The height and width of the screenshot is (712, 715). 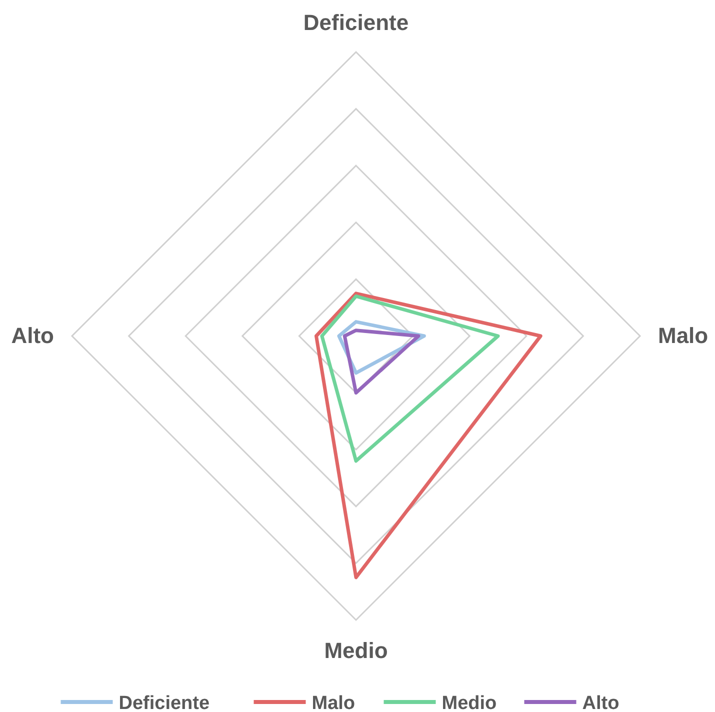 What do you see at coordinates (32, 335) in the screenshot?
I see `spoke-label: Alto` at bounding box center [32, 335].